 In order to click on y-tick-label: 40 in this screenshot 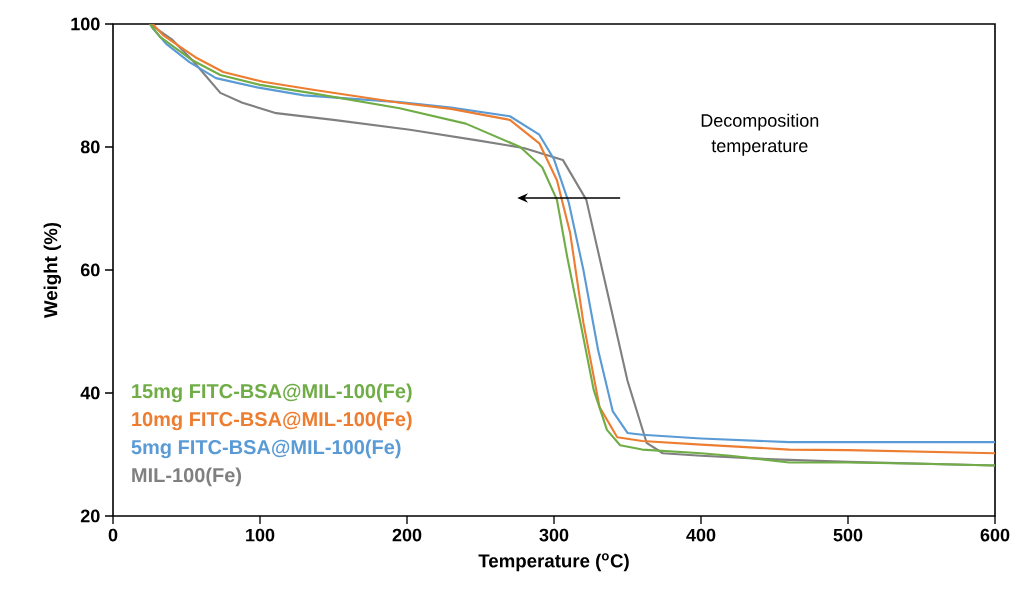, I will do `click(90, 393)`.